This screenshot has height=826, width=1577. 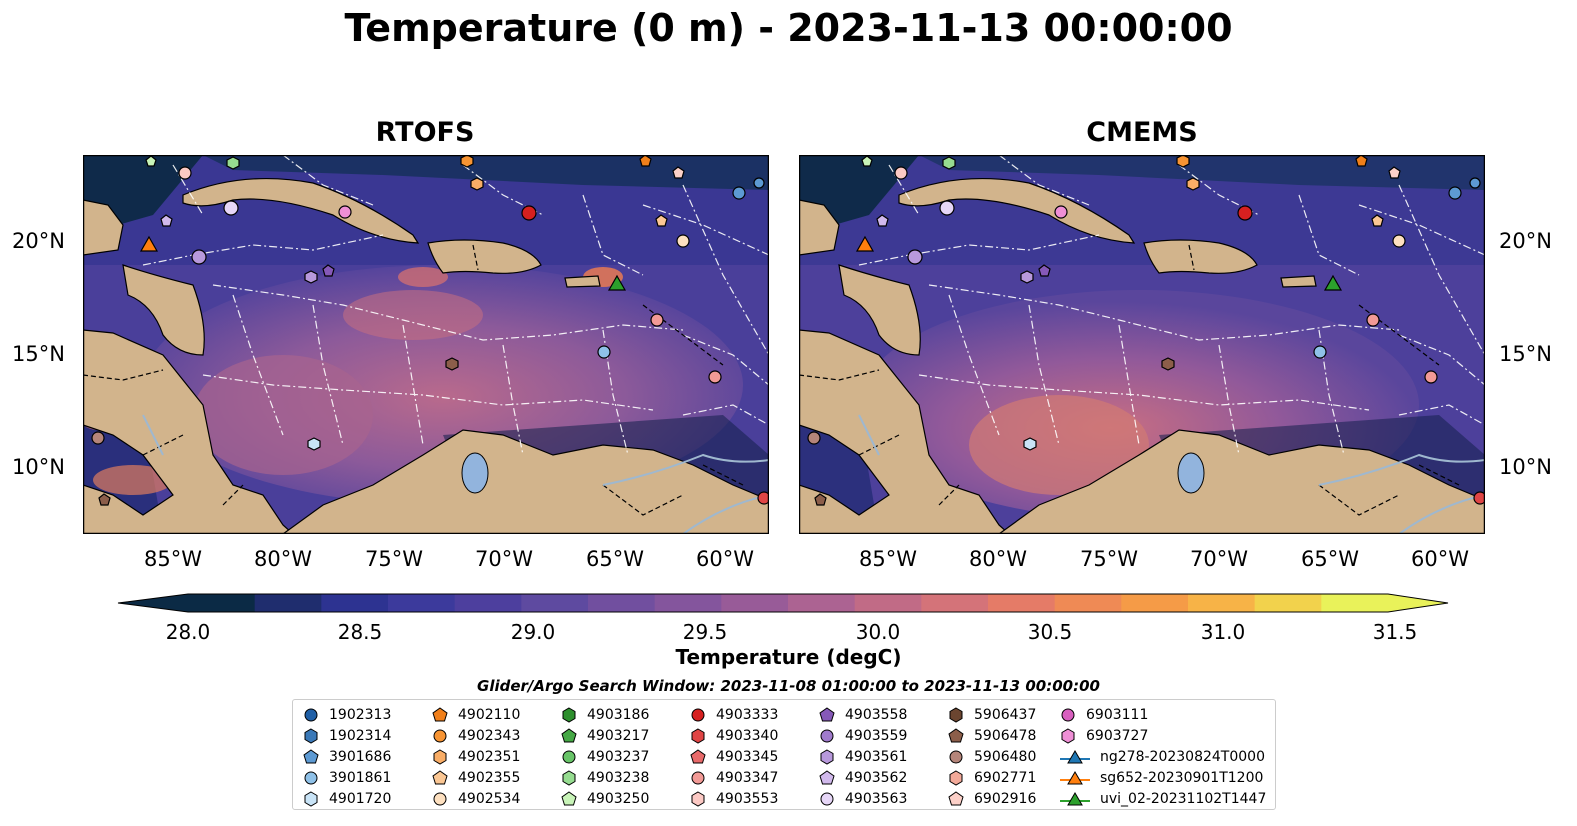 I want to click on legend-item: 4903217, so click(x=605, y=735).